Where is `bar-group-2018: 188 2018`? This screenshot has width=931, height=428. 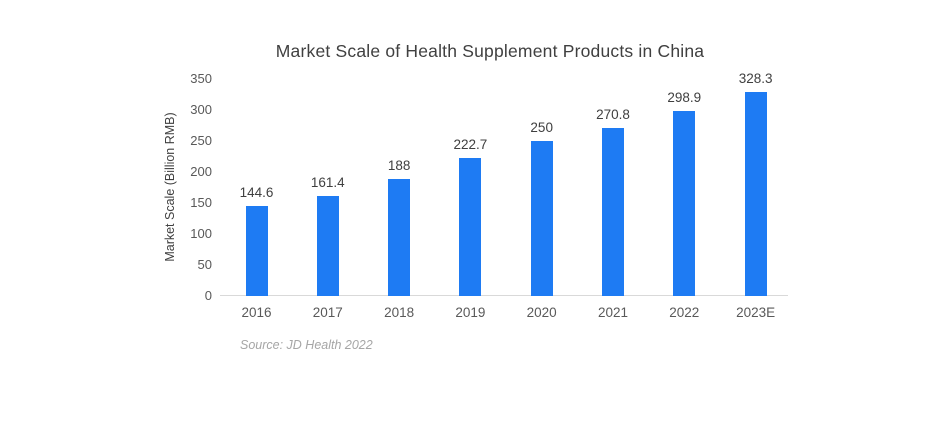
bar-group-2018: 188 2018 is located at coordinates (399, 199).